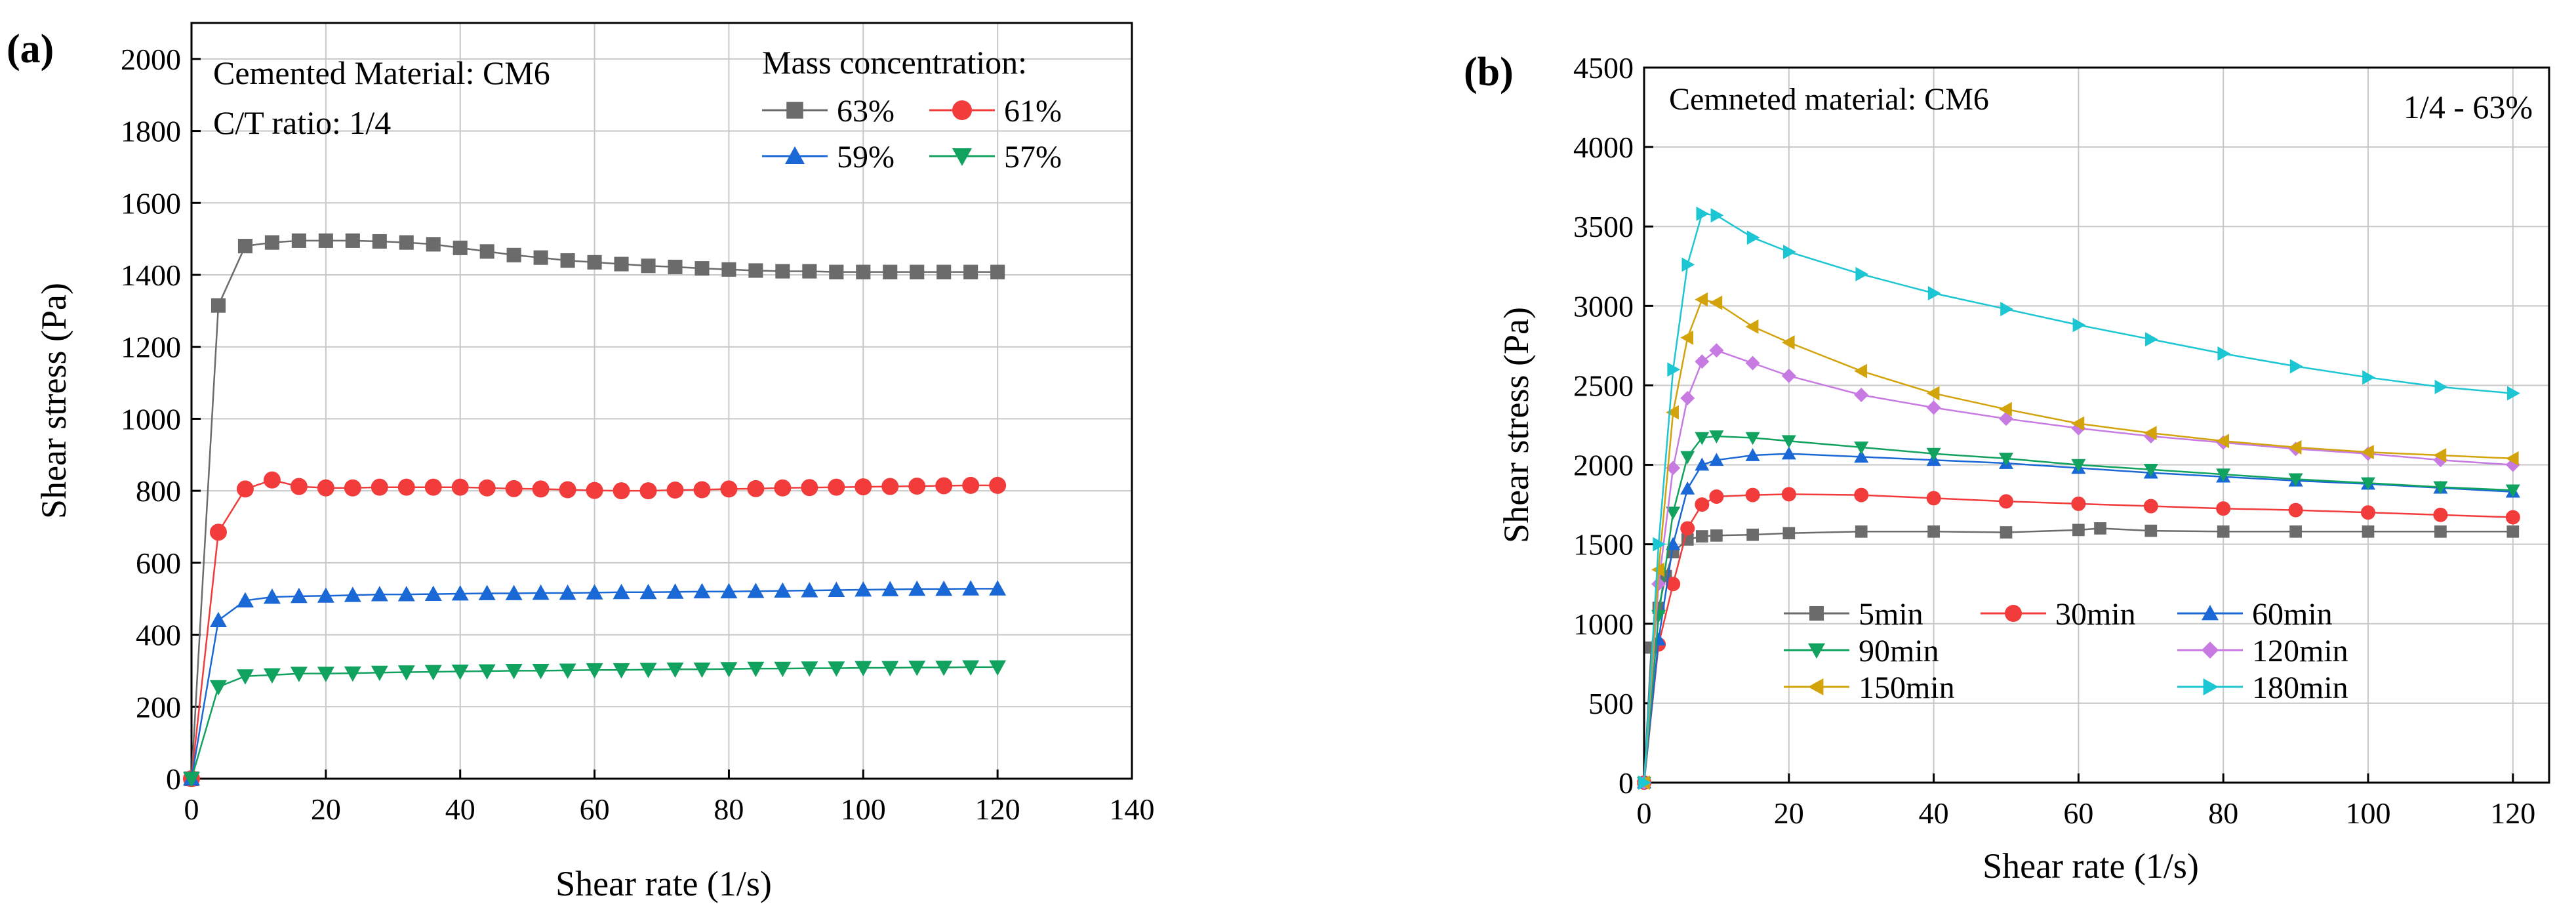  What do you see at coordinates (158, 707) in the screenshot?
I see `panel-a-y-tick-label: 200` at bounding box center [158, 707].